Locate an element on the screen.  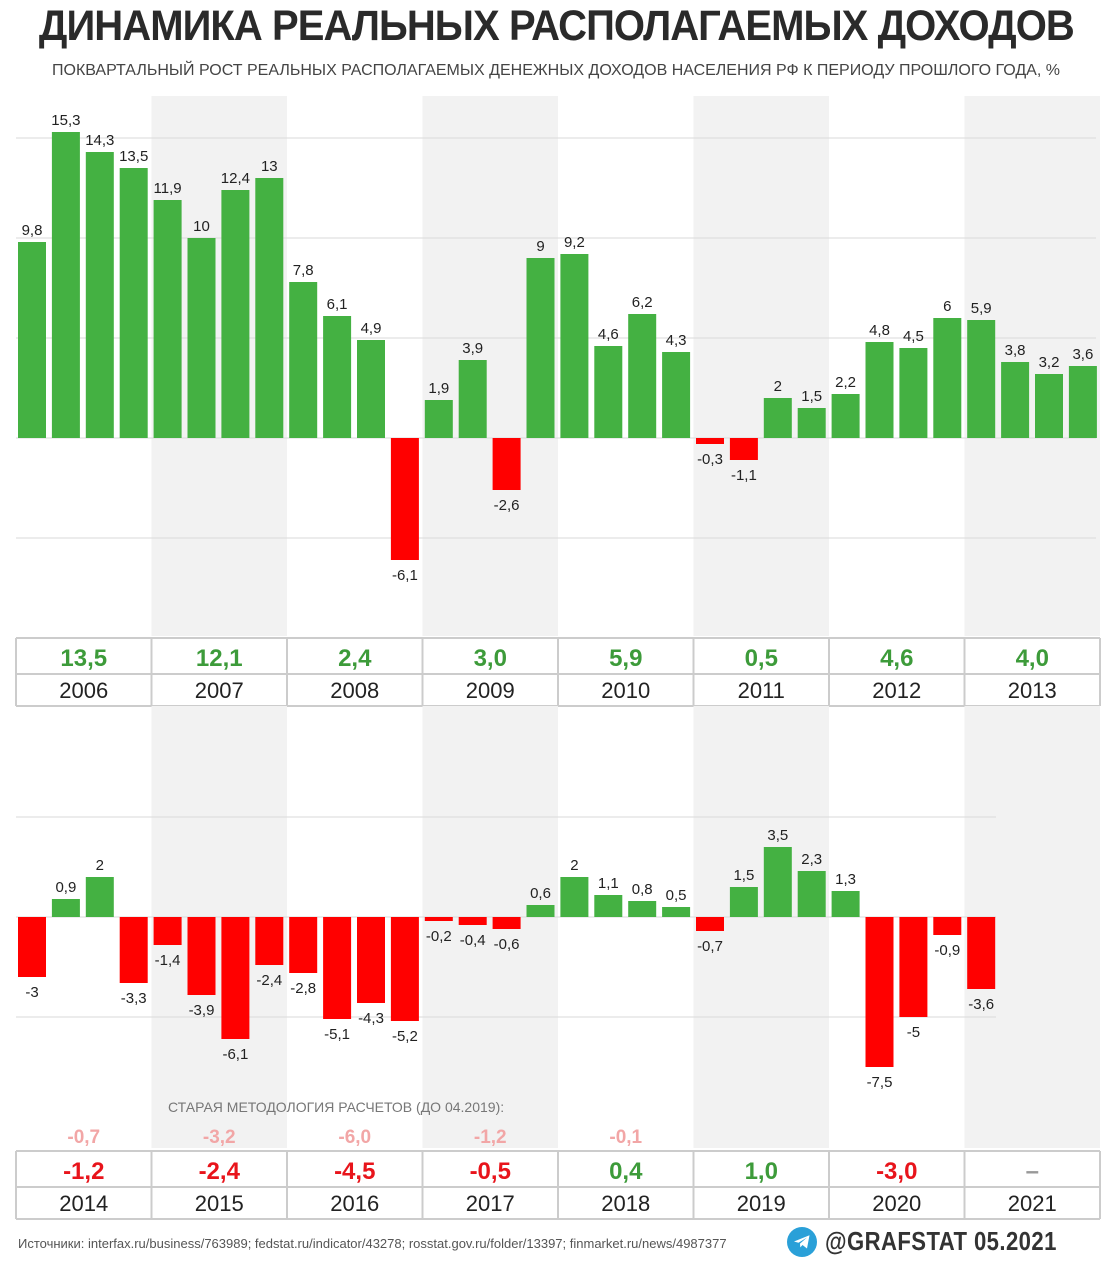
top-bar-label: -2,6 is located at coordinates (507, 505).